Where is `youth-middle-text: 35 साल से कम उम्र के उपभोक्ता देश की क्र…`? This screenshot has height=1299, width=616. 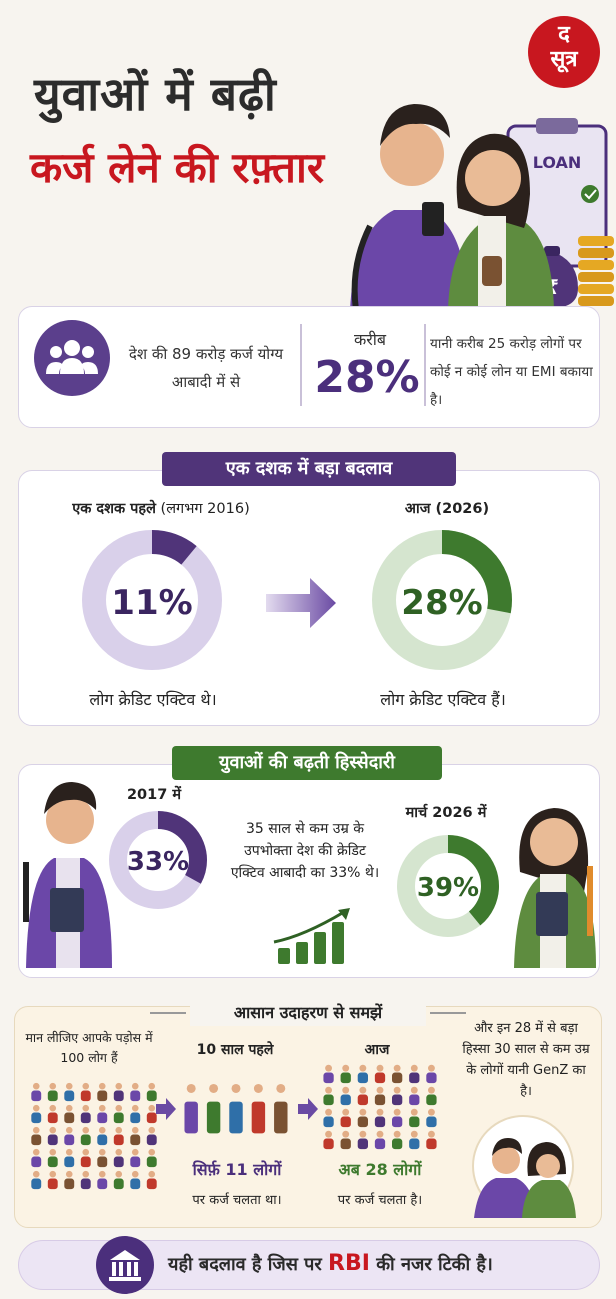
youth-middle-text: 35 साल से कम उम्र के उपभोक्ता देश की क्र… is located at coordinates (305, 851).